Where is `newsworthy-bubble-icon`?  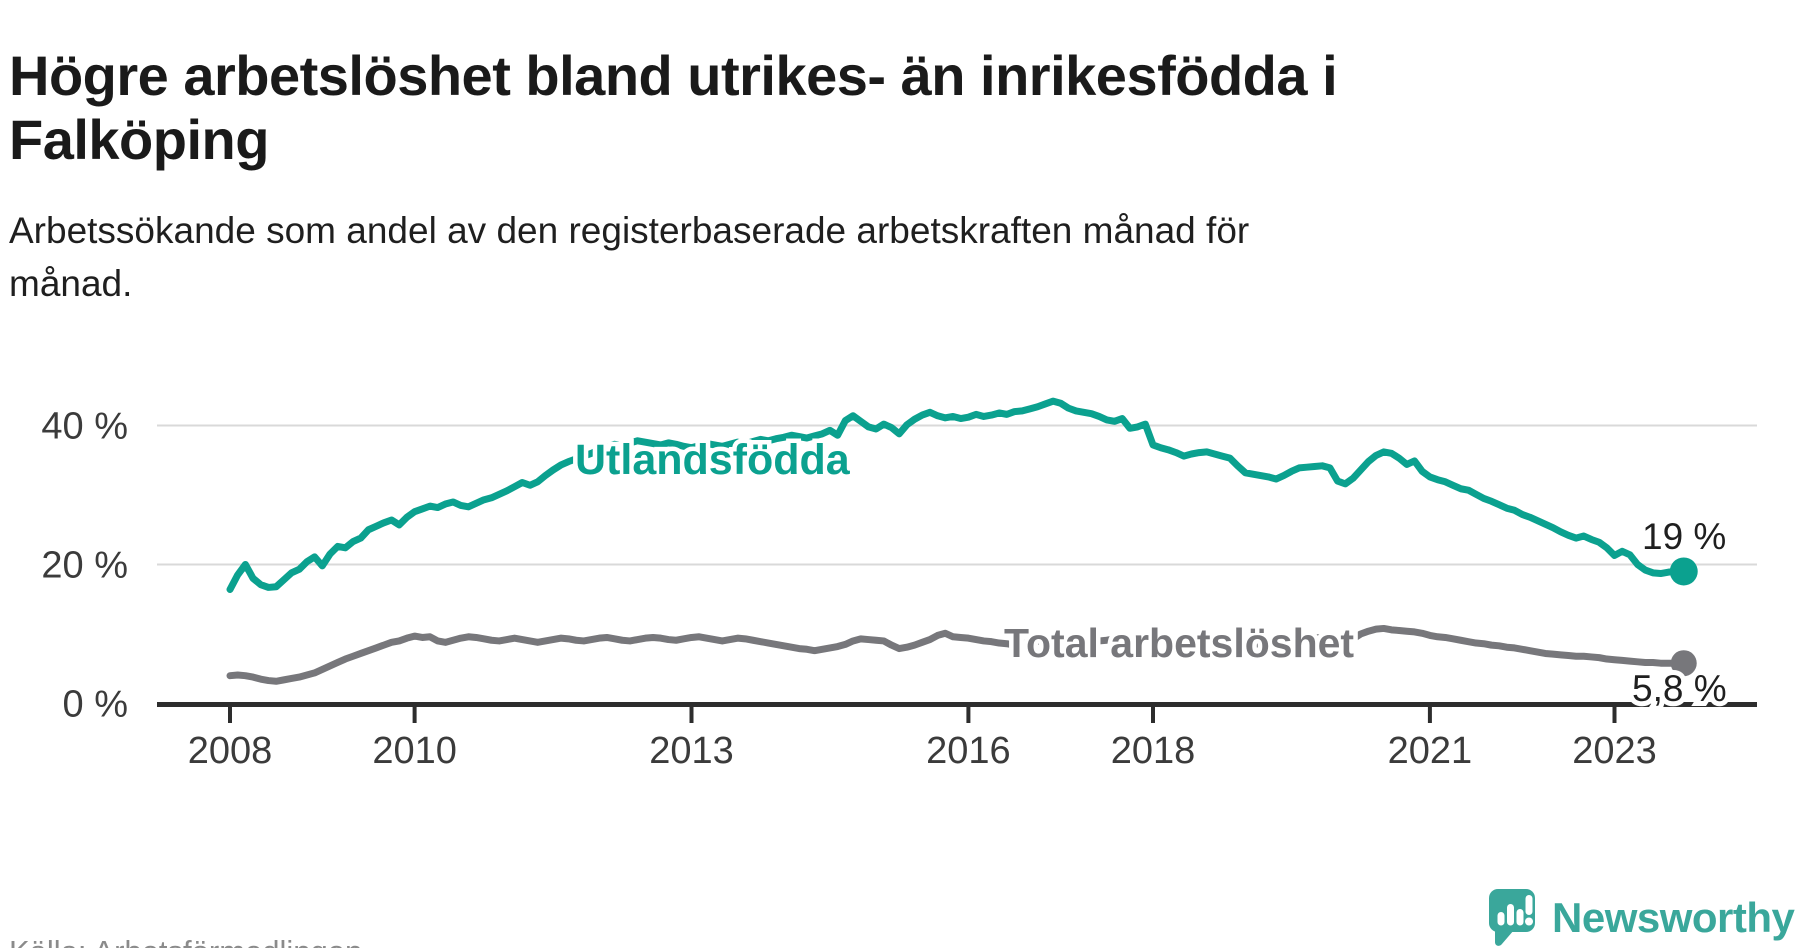 newsworthy-bubble-icon is located at coordinates (1512, 917).